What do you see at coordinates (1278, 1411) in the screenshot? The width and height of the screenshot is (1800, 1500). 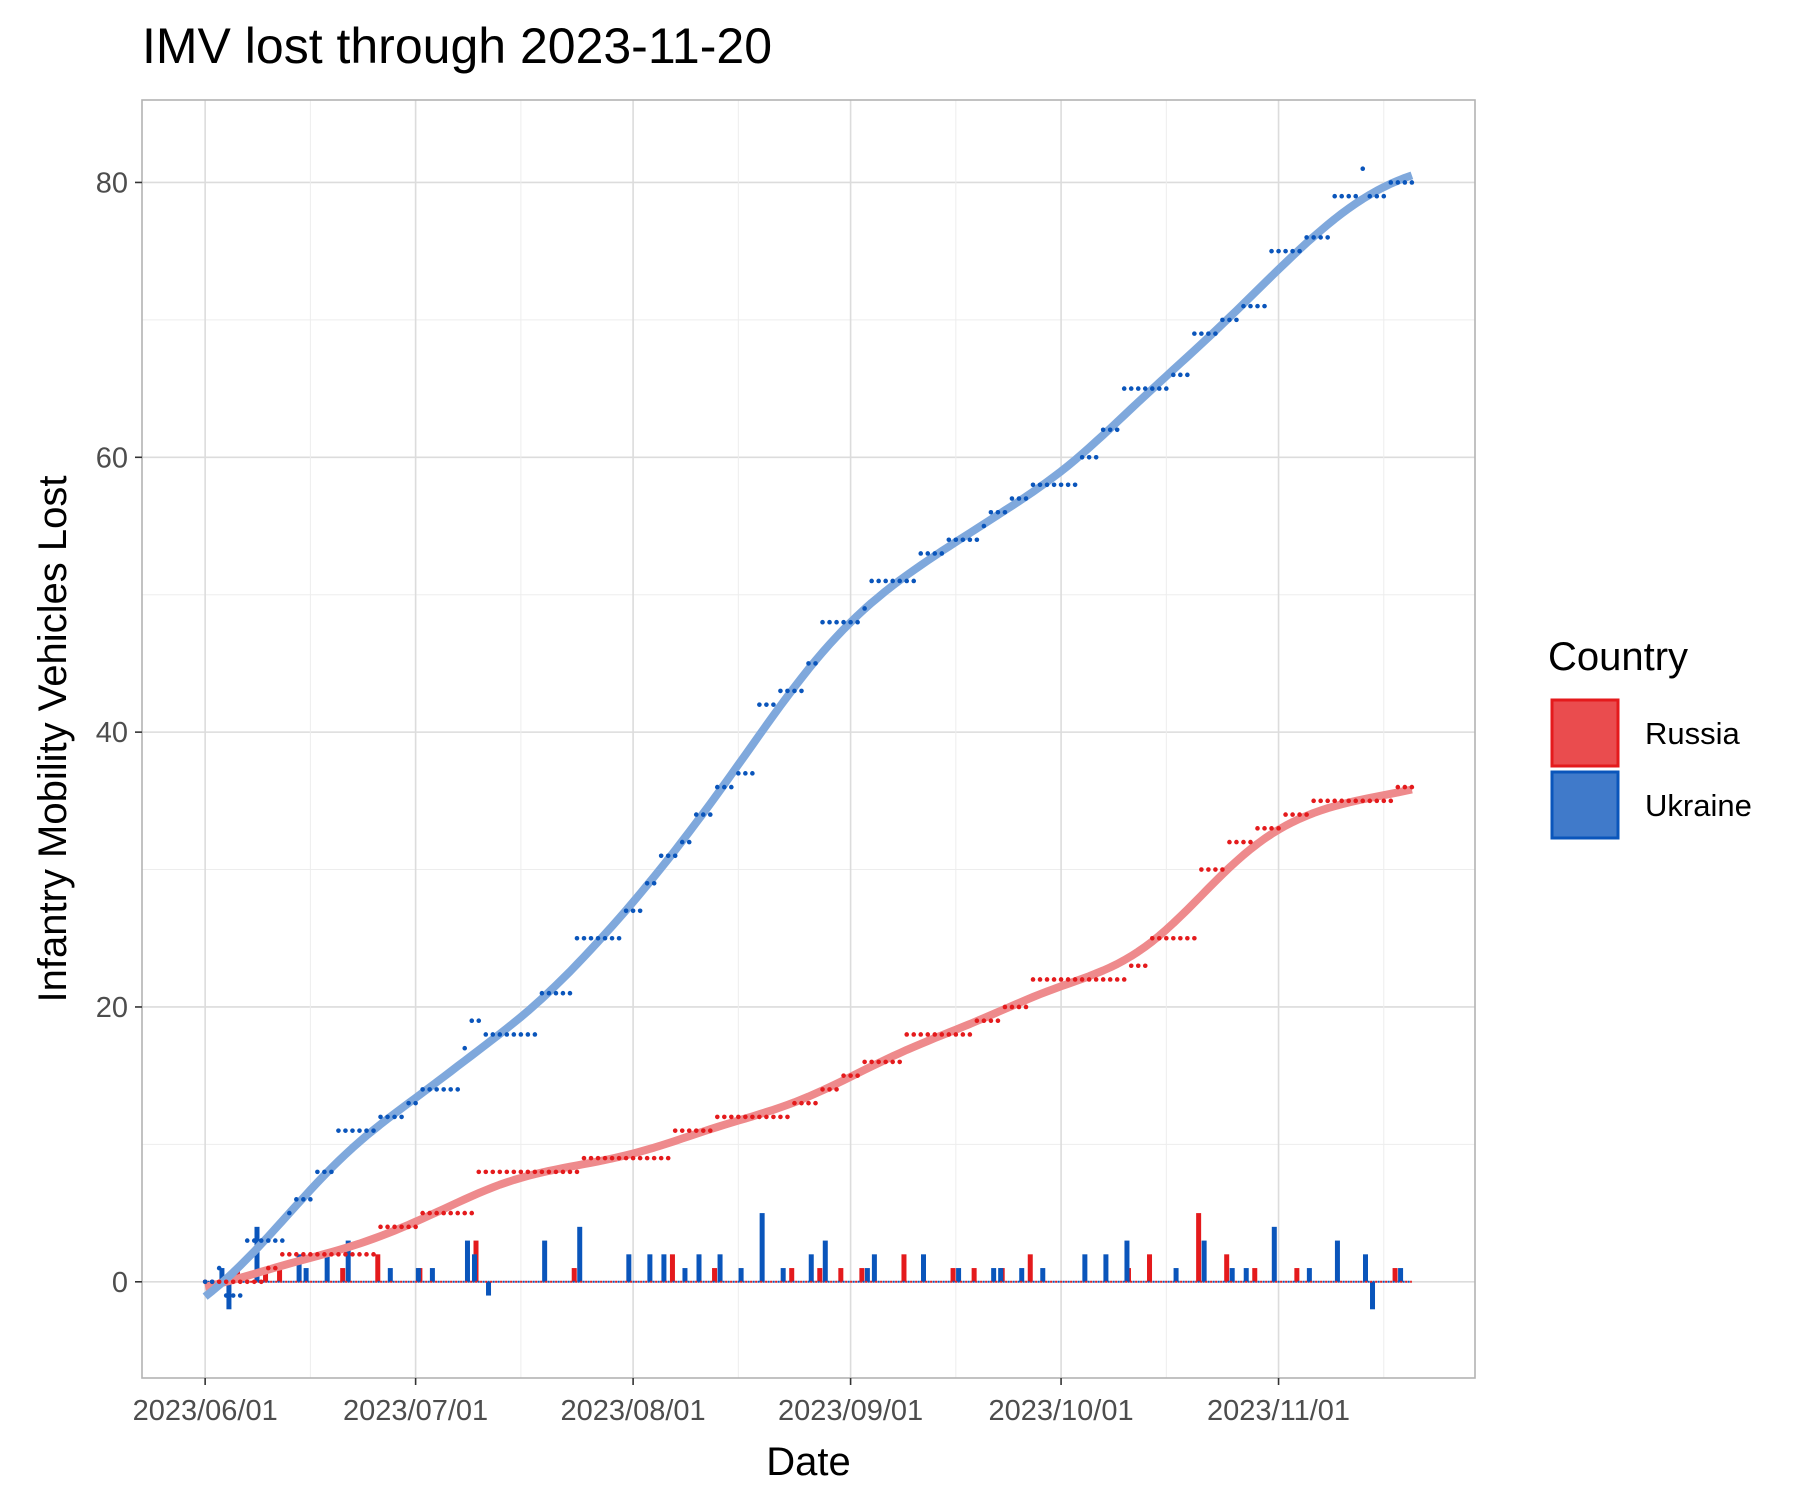 I see `x-tick-label: 2023/11/01` at bounding box center [1278, 1411].